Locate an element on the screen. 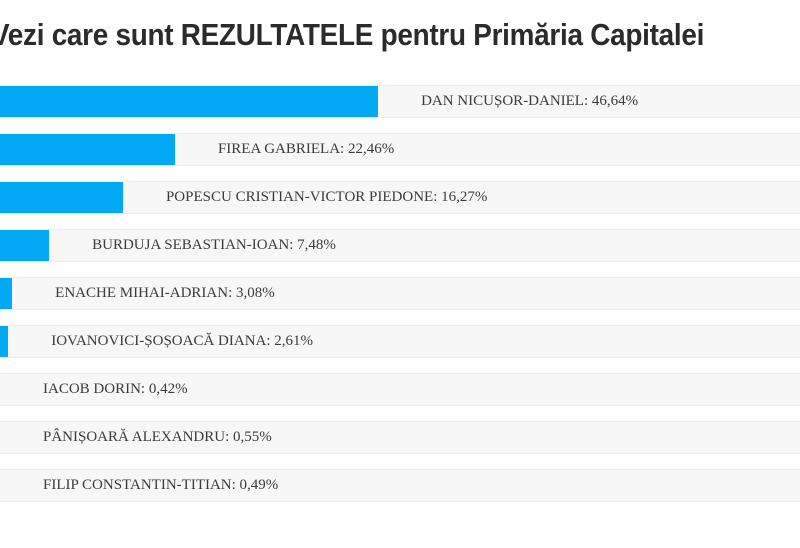 The width and height of the screenshot is (800, 548). result-row: DAN NICUȘOR-DANIEL: 46,64% is located at coordinates (400, 101).